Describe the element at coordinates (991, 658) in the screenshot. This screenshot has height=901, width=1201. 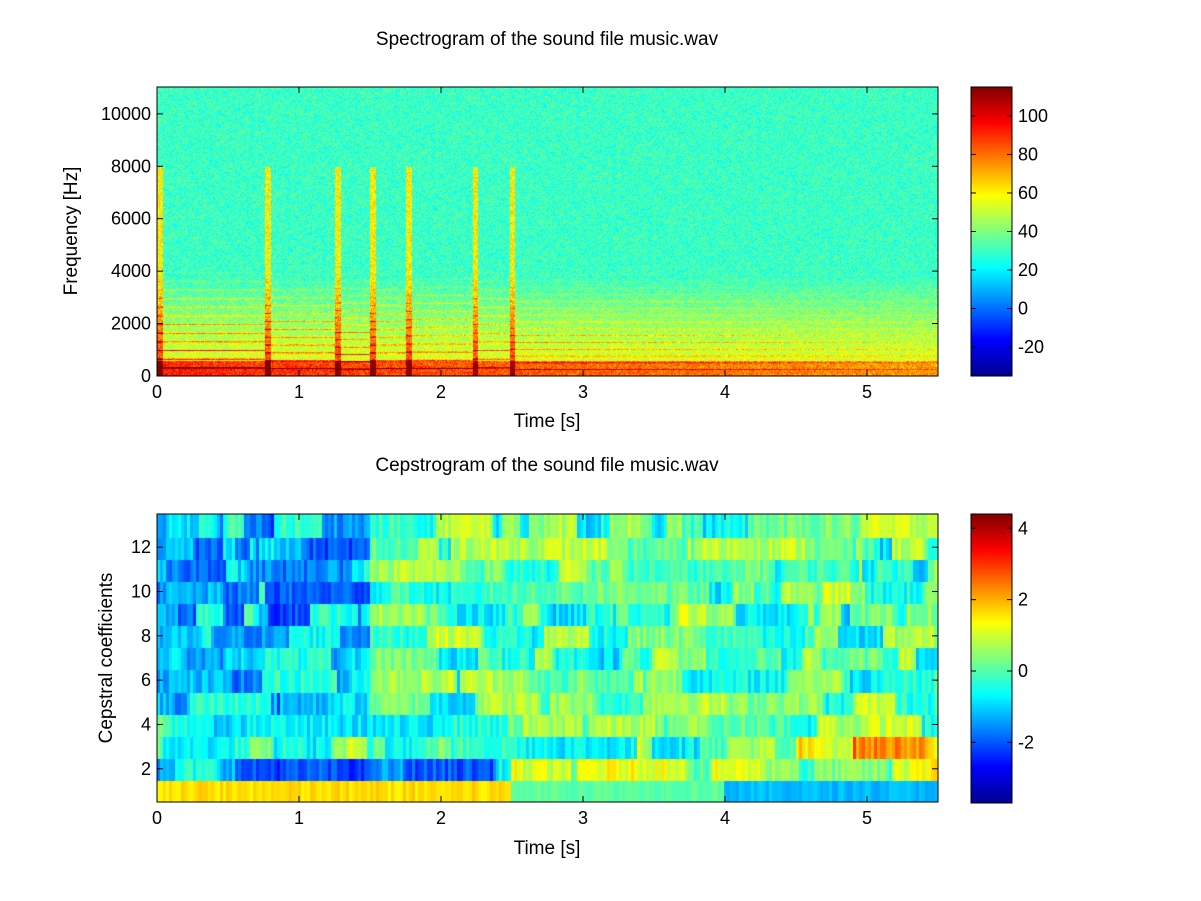
I see `cepstrogram-colorbar` at that location.